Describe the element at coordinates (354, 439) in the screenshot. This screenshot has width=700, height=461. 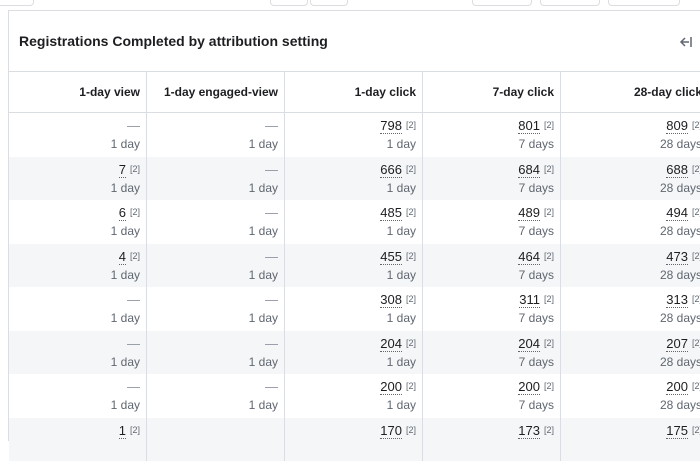
I see `table-cell: 170[2]` at that location.